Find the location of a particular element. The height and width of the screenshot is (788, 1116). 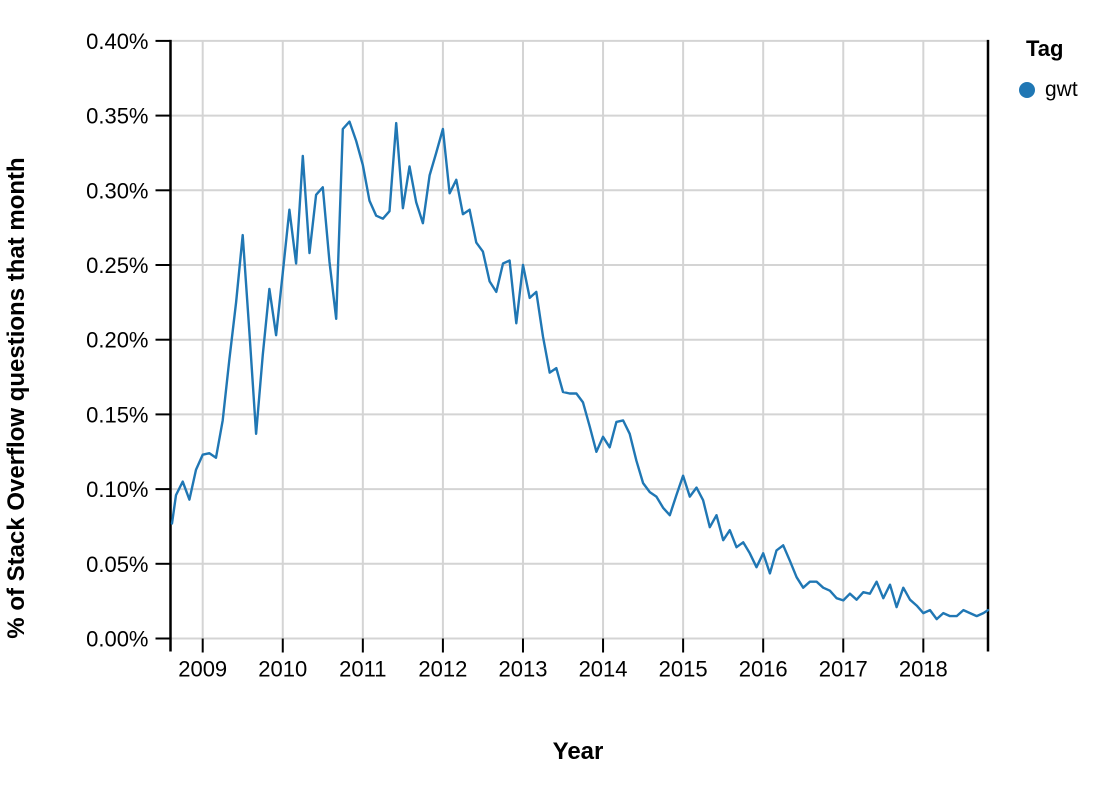

x-tick-label: 2015 is located at coordinates (683, 669).